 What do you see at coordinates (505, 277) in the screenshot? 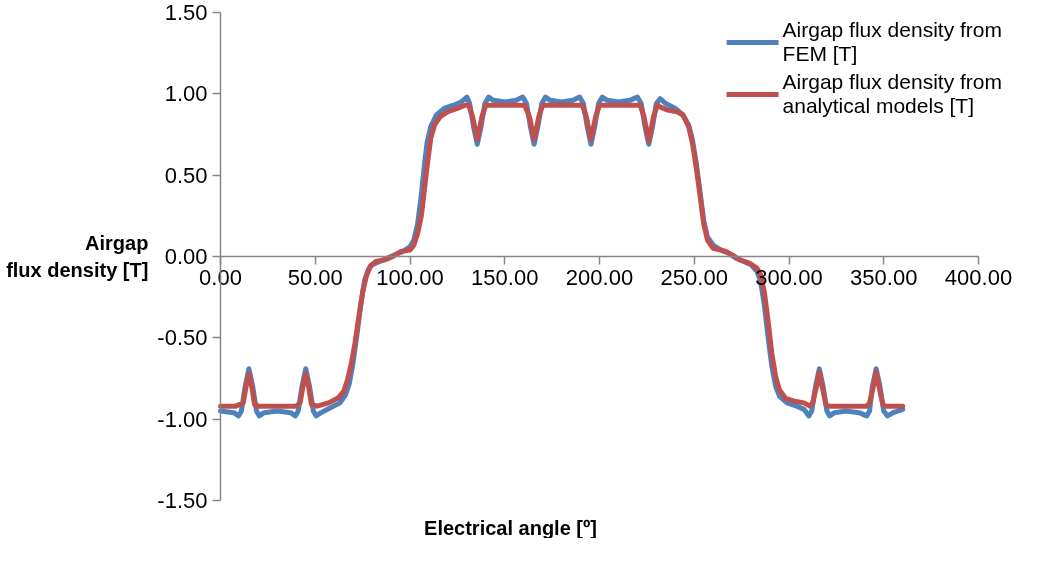
I see `x-tick-label: 150.00` at bounding box center [505, 277].